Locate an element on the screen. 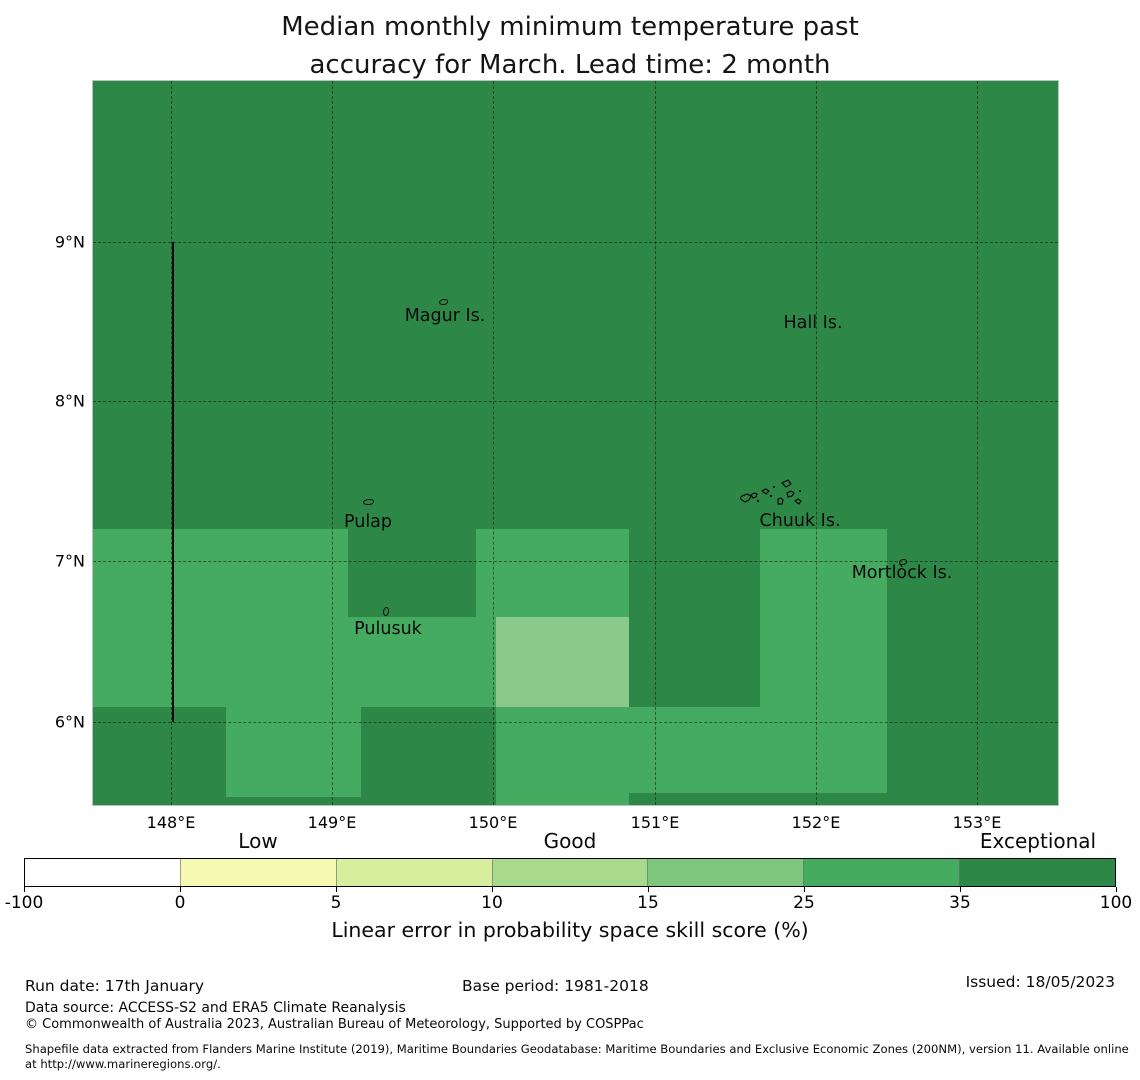 The width and height of the screenshot is (1140, 1080). colorbar-tick-label: -100 is located at coordinates (24, 903).